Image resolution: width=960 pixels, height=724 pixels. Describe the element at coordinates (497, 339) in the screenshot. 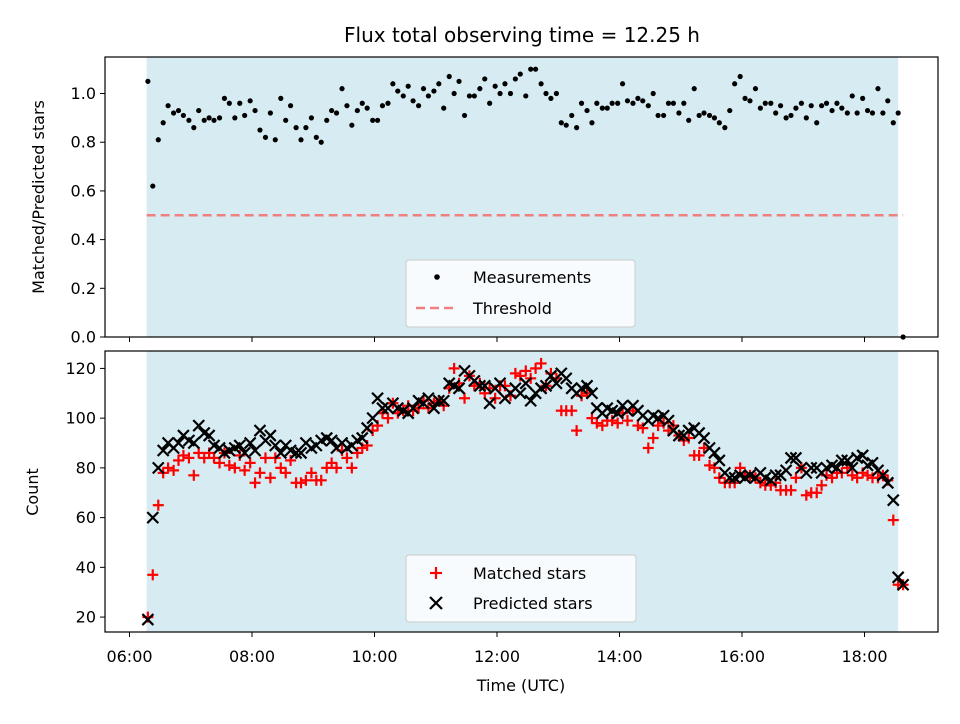

I see `top-x-ticks` at that location.